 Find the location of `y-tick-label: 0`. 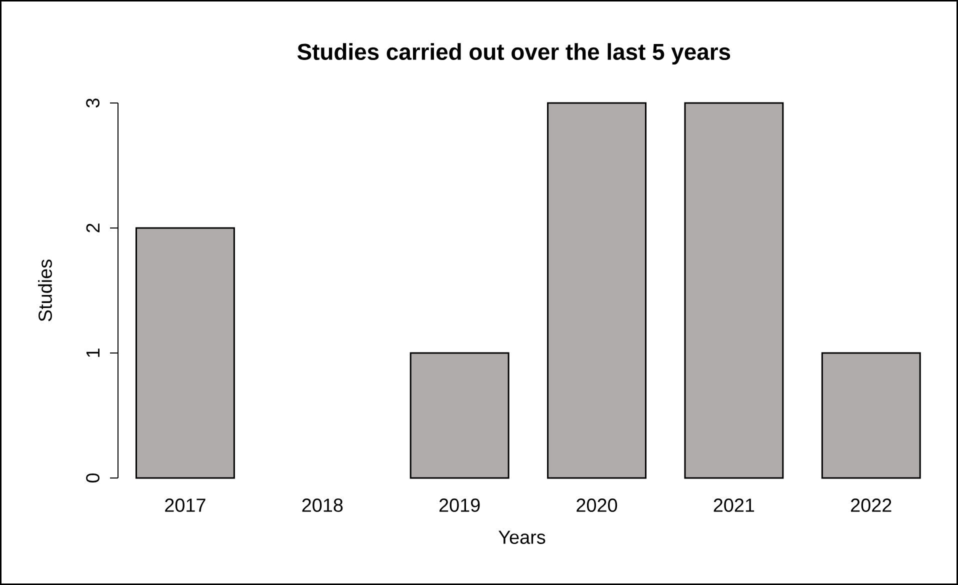

y-tick-label: 0 is located at coordinates (93, 478).